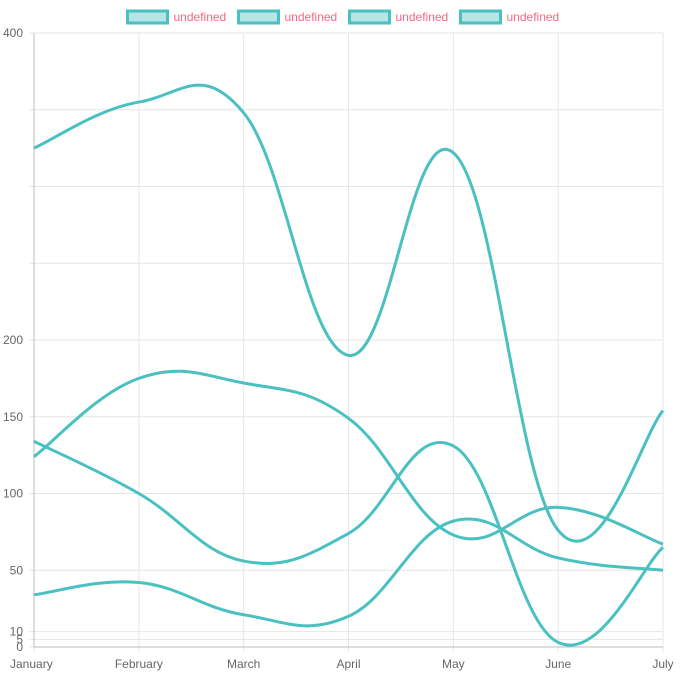 The height and width of the screenshot is (681, 689). I want to click on y-tick-label: 5, so click(19, 639).